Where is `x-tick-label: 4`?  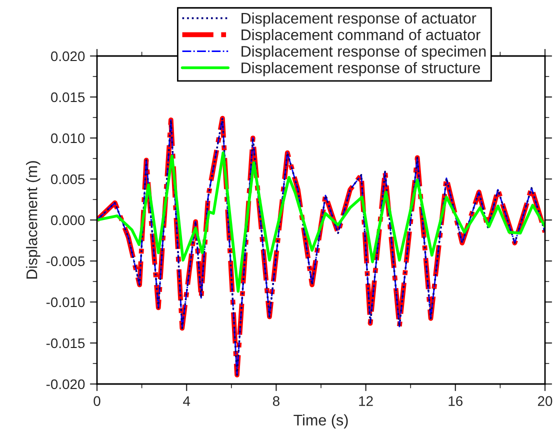
x-tick-label: 4 is located at coordinates (186, 401).